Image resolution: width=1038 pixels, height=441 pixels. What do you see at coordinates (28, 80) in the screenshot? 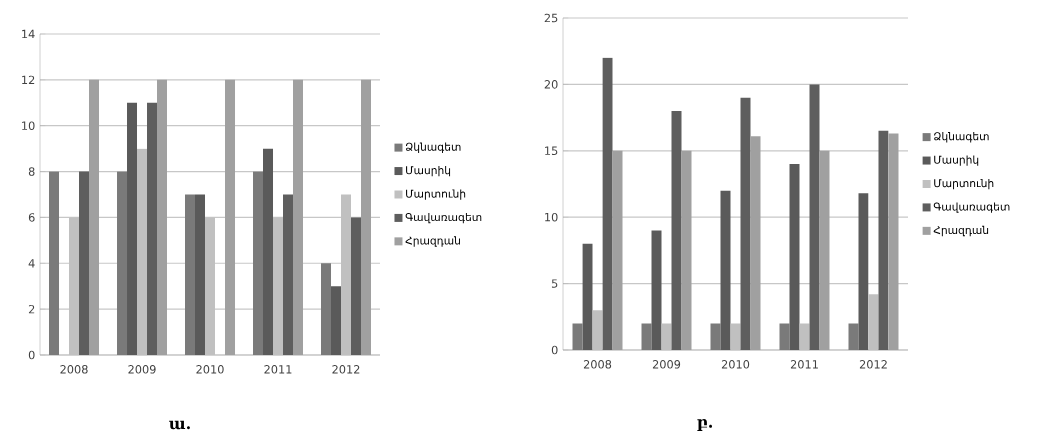
I see `y-tick-label: 12` at bounding box center [28, 80].